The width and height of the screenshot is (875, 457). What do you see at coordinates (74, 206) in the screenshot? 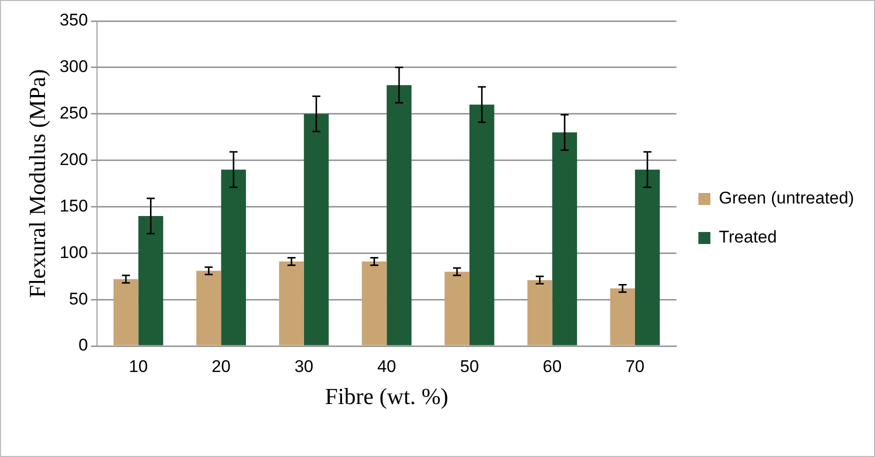
I see `y-tick-label: 150` at bounding box center [74, 206].